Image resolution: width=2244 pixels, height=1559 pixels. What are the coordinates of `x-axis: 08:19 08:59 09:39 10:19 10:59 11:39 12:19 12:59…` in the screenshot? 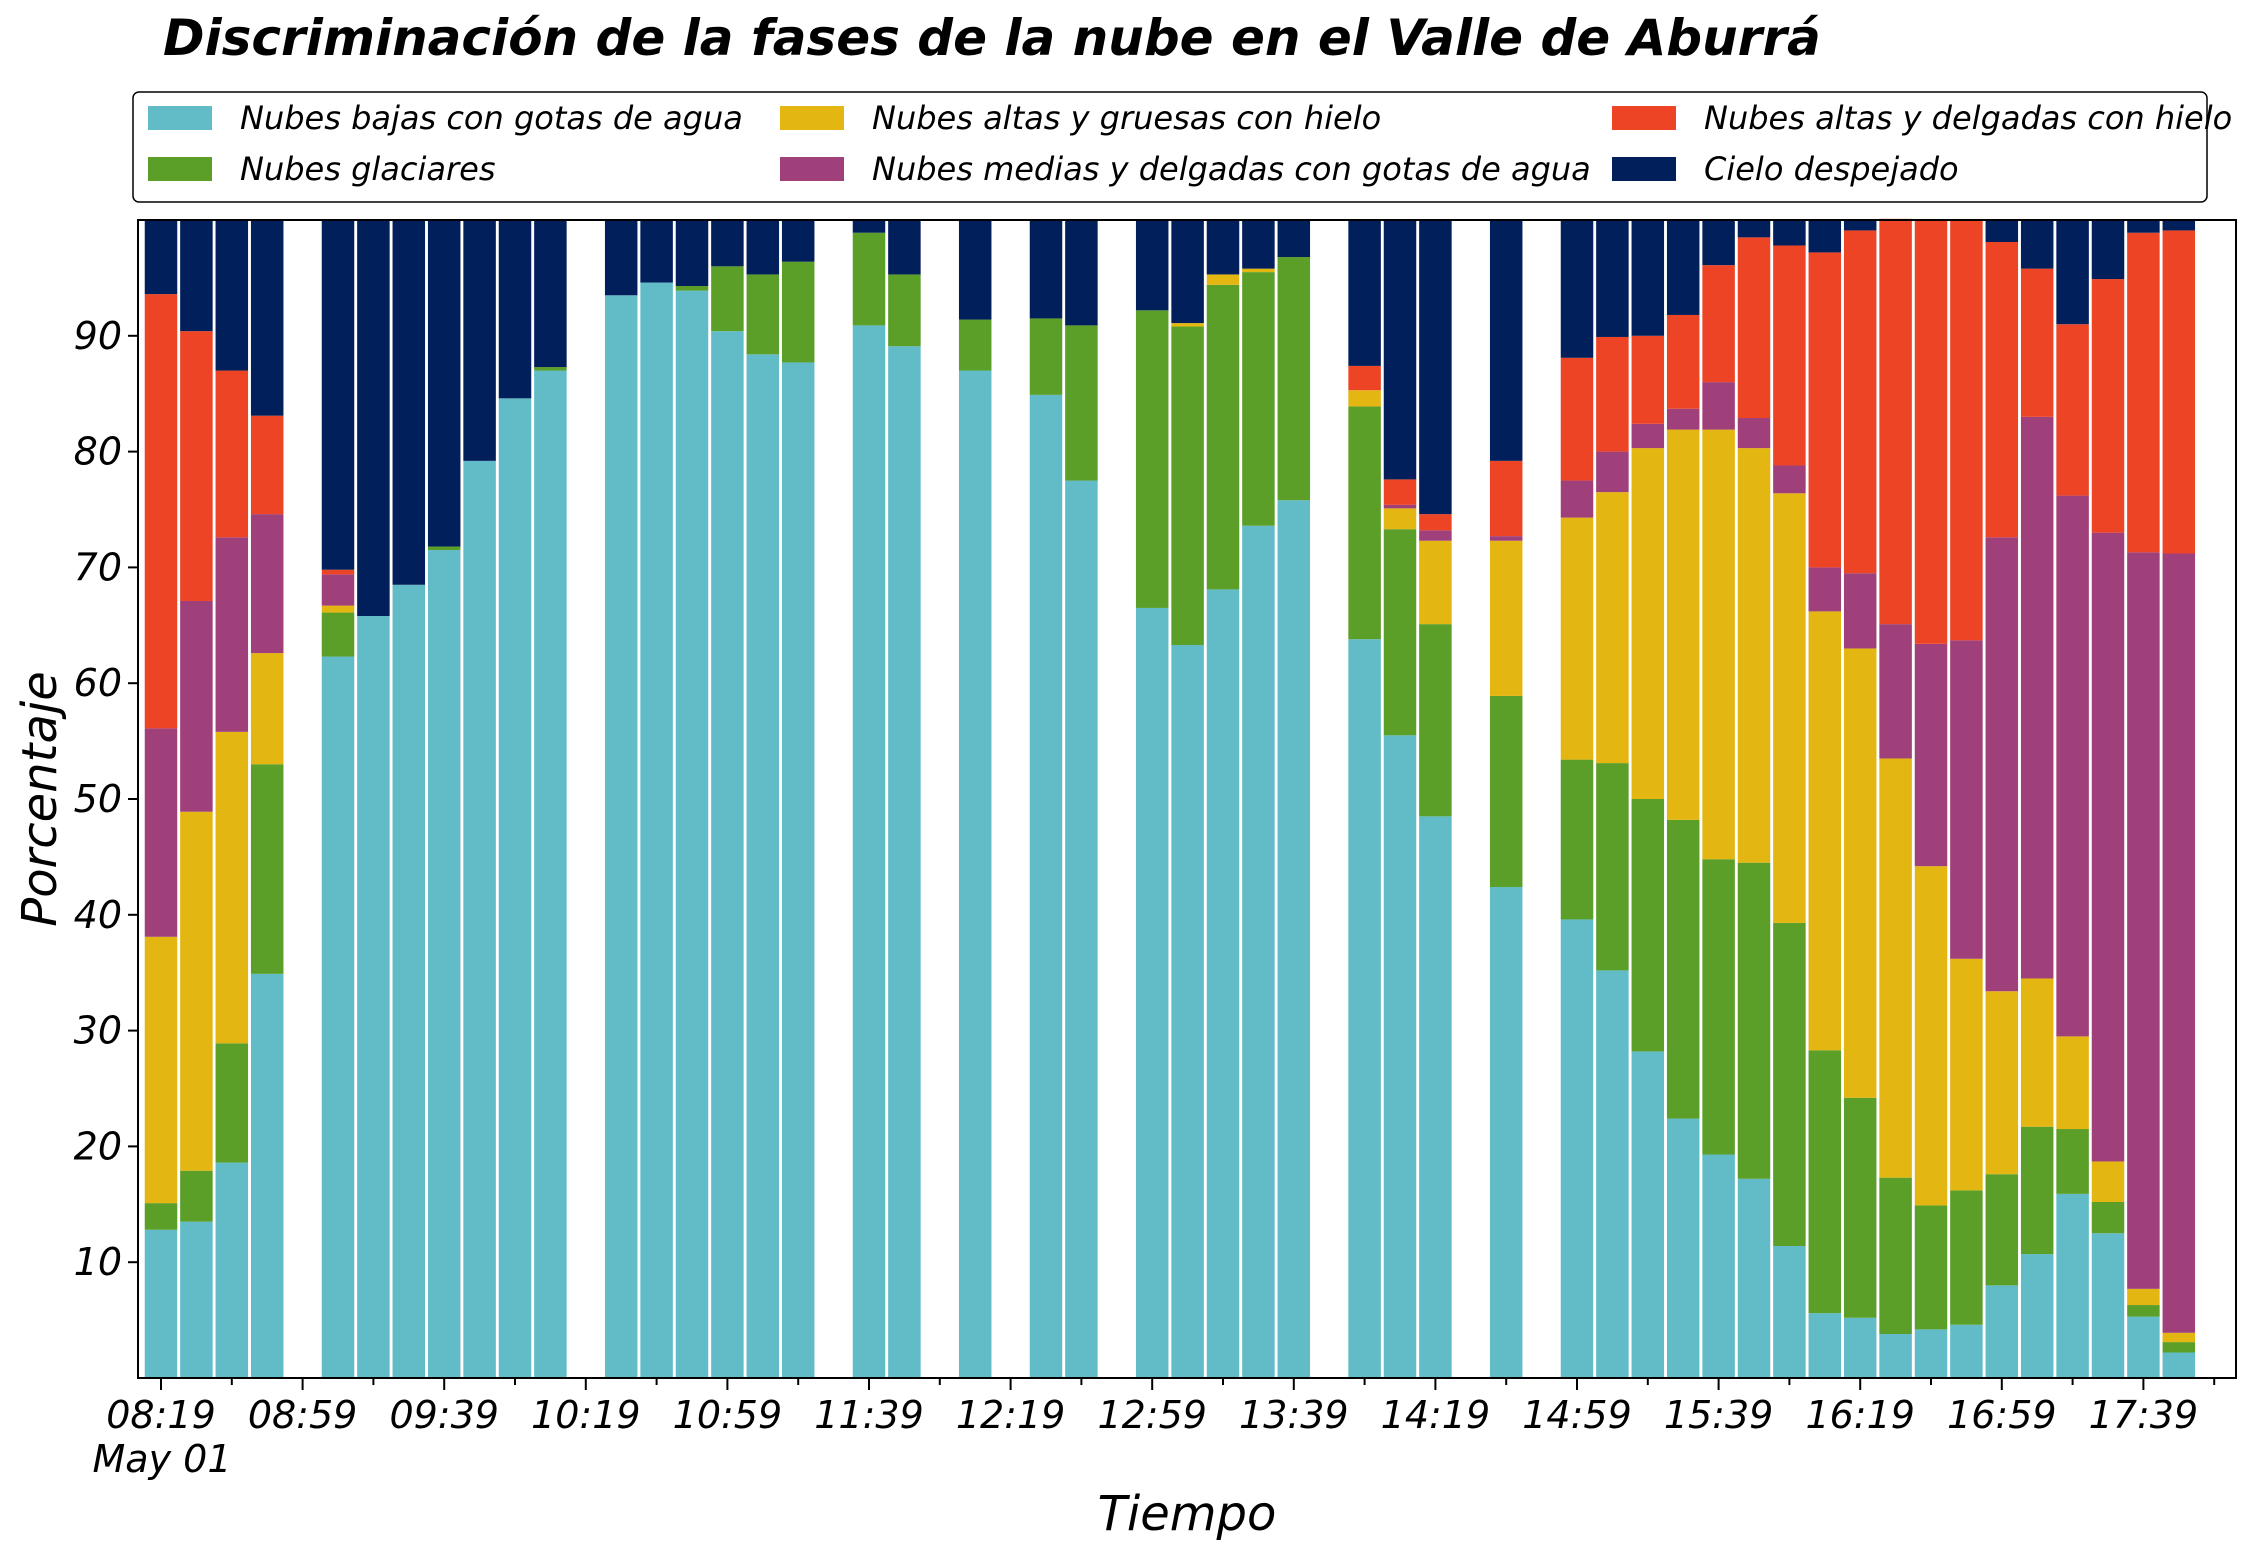 It's located at (1161, 1407).